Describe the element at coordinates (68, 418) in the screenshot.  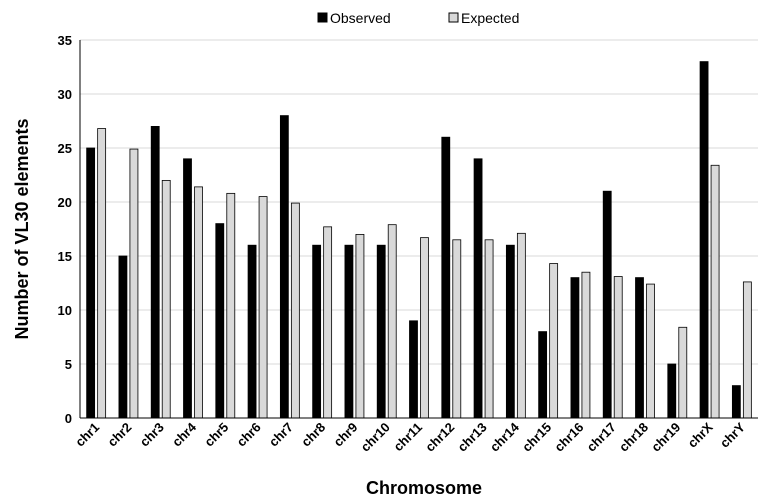
I see `y-tick-label: 0` at that location.